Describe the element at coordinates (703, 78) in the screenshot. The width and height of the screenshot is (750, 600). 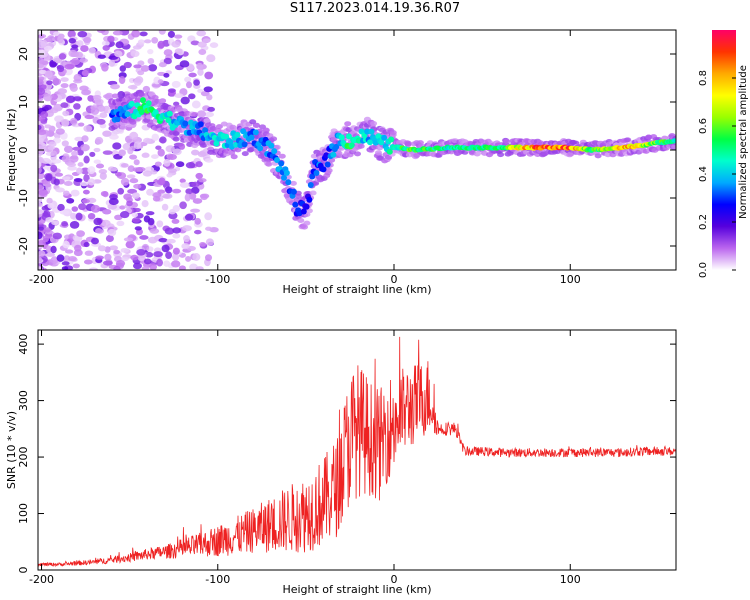
I see `colorbar-tick-label: 0.8` at that location.